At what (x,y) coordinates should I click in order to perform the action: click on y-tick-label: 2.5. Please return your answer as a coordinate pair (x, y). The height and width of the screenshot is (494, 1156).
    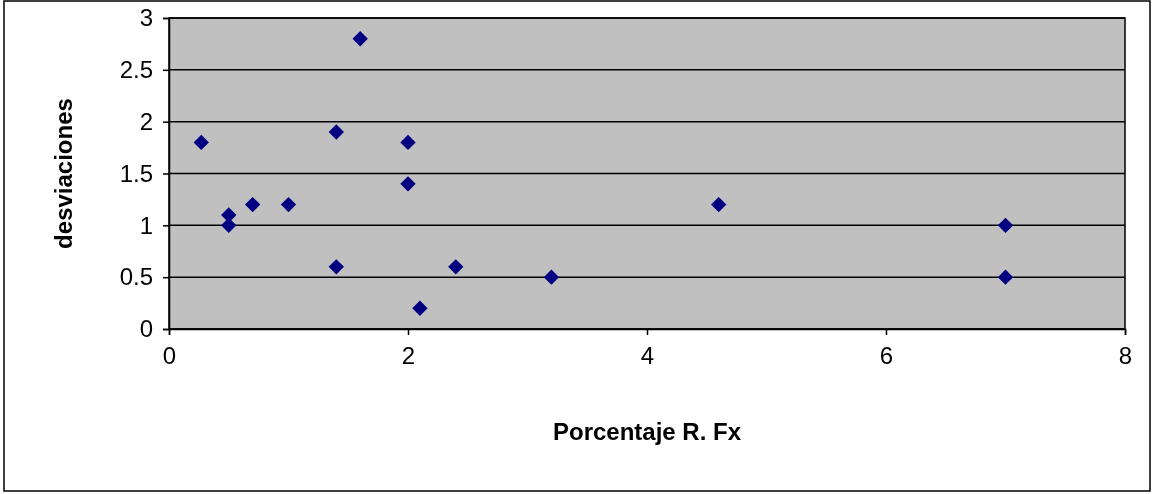
    Looking at the image, I should click on (136, 70).